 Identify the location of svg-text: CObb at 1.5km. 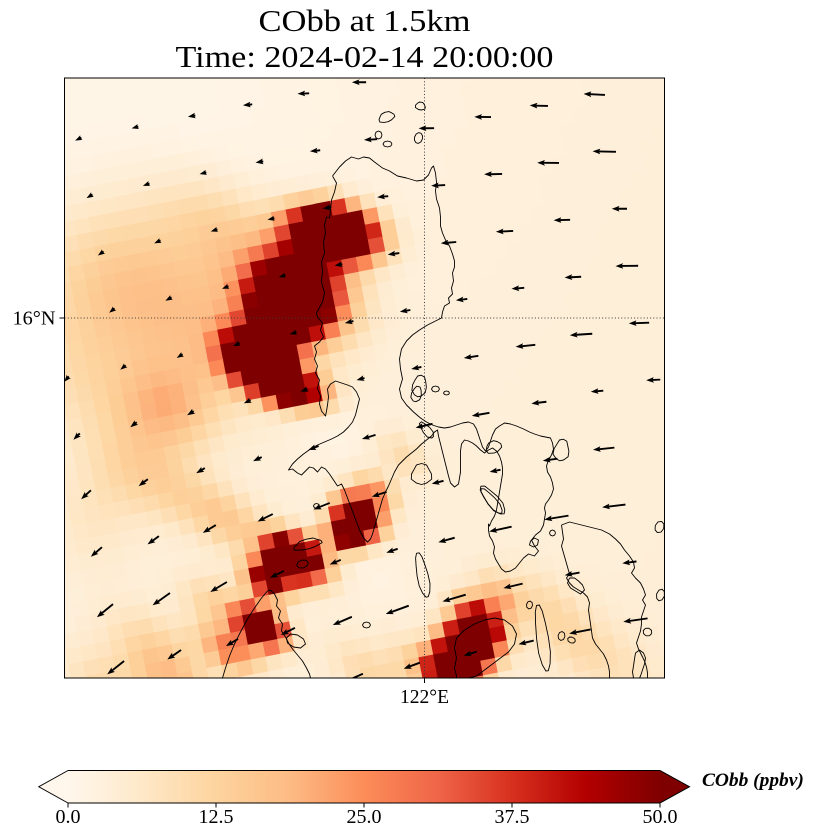
(365, 21).